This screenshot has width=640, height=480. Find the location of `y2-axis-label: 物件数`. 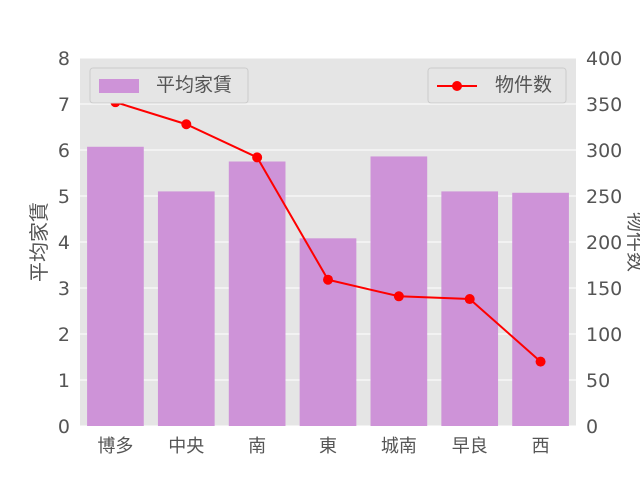

y2-axis-label: 物件数 is located at coordinates (632, 242).